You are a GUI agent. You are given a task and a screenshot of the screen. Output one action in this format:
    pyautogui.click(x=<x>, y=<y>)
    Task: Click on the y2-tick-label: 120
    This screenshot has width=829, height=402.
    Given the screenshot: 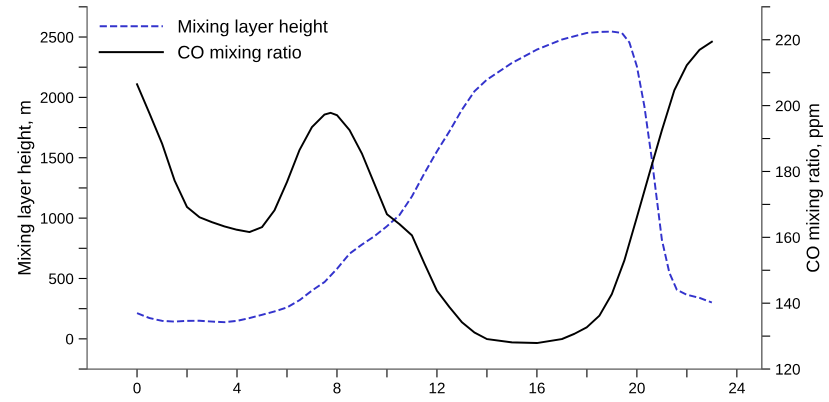 What is the action you would take?
    pyautogui.click(x=788, y=369)
    